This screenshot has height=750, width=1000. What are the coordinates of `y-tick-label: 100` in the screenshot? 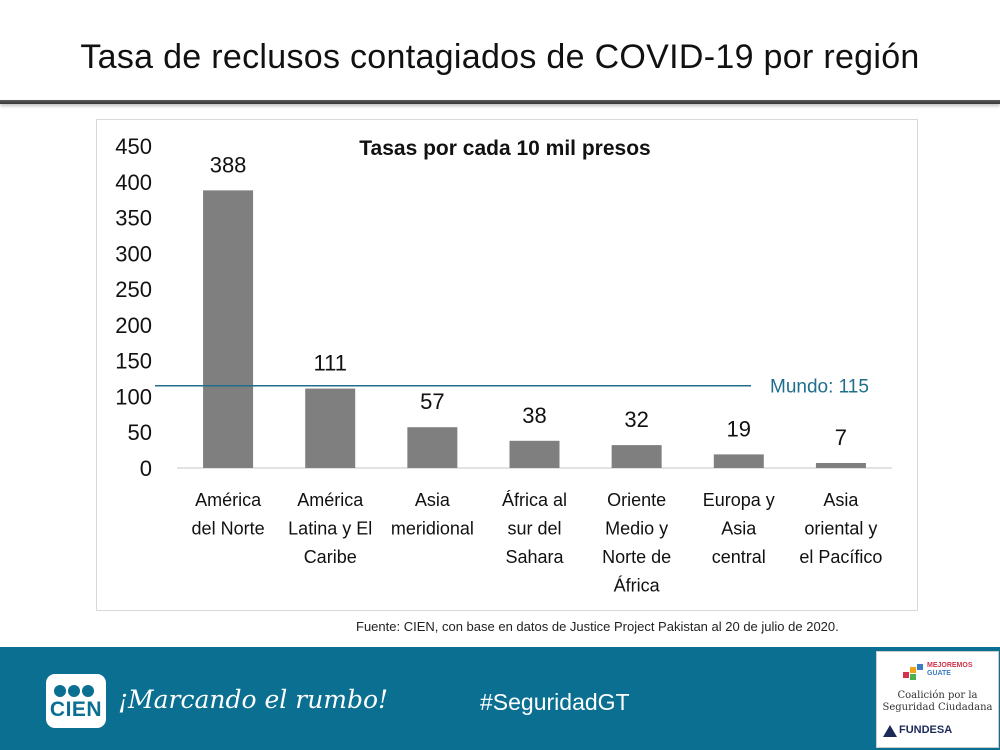 It's located at (133, 396).